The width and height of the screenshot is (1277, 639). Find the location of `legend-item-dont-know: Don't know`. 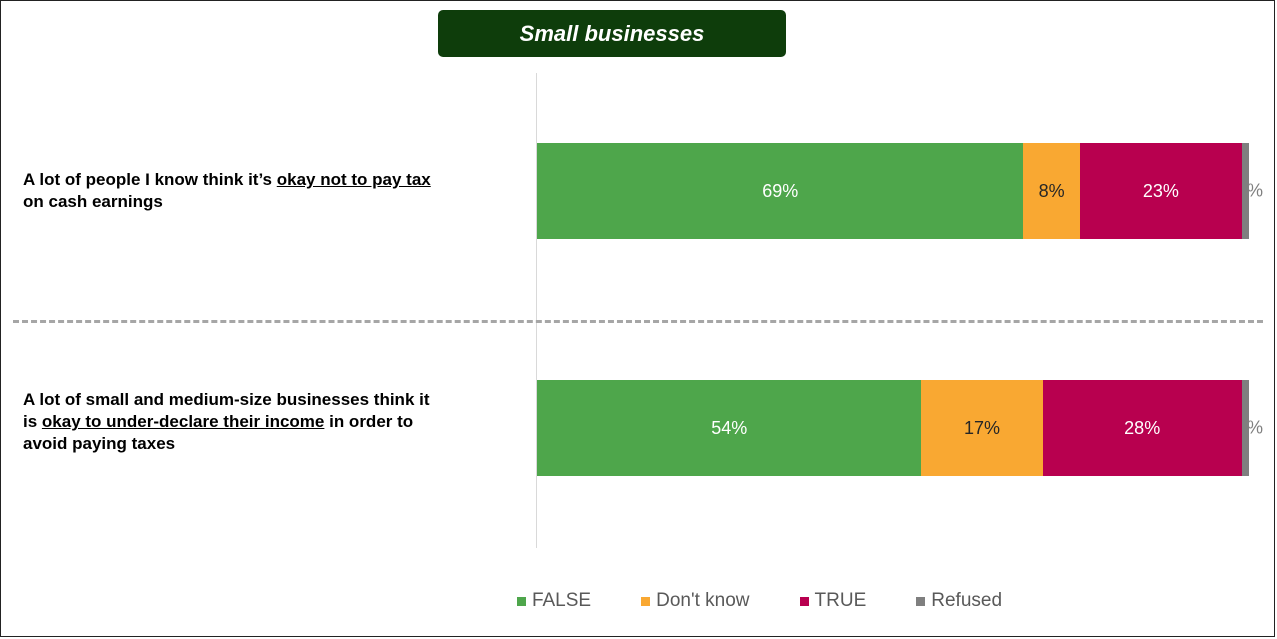

legend-item-dont-know: Don't know is located at coordinates (695, 601).